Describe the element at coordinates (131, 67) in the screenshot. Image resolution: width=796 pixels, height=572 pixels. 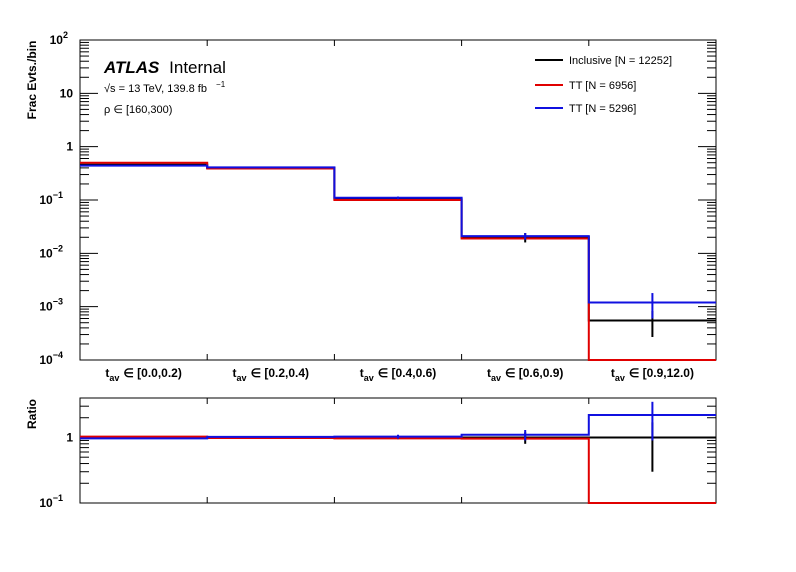
I see `atlas-label: ATLAS` at that location.